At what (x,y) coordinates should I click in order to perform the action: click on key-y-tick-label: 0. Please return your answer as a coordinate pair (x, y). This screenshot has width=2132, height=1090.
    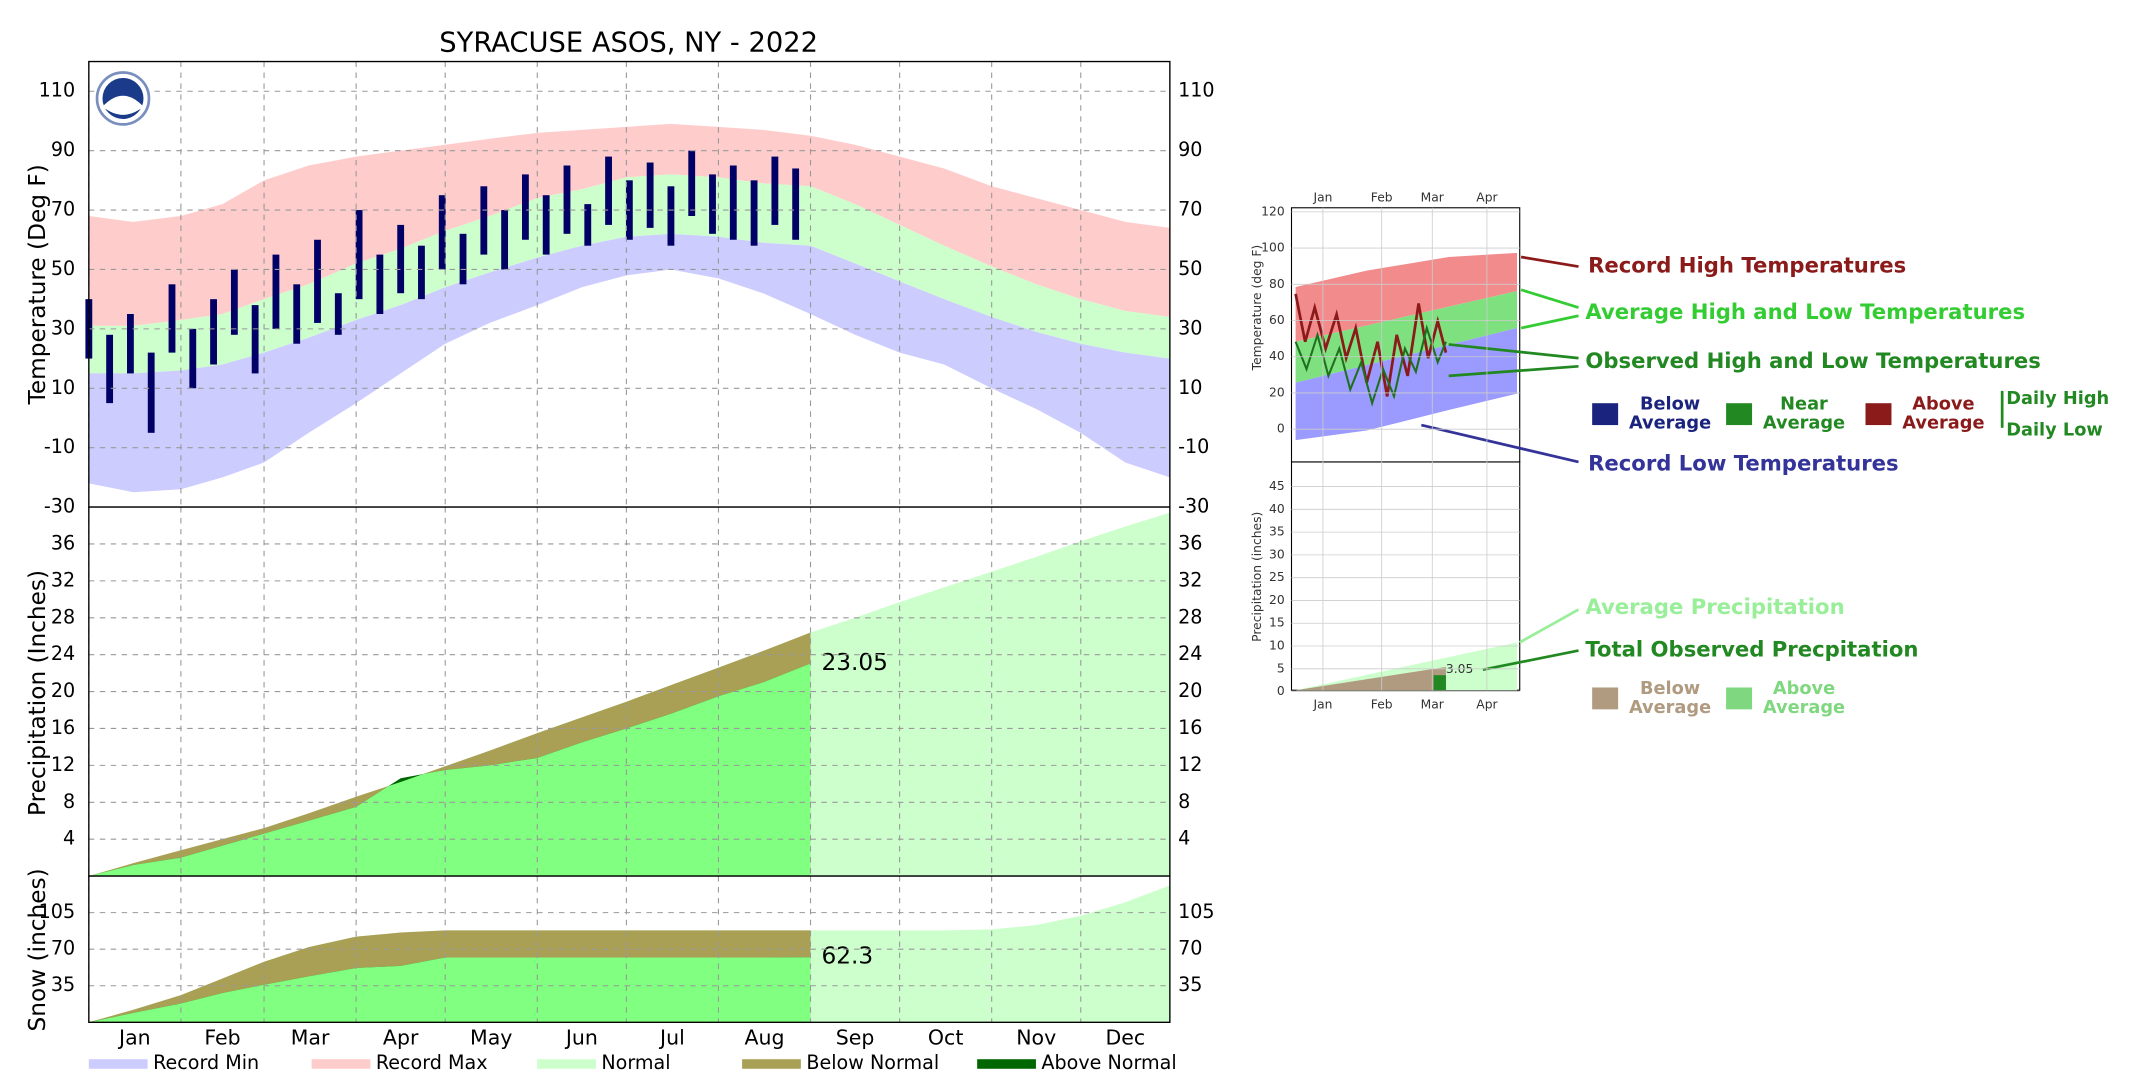
    Looking at the image, I should click on (1281, 691).